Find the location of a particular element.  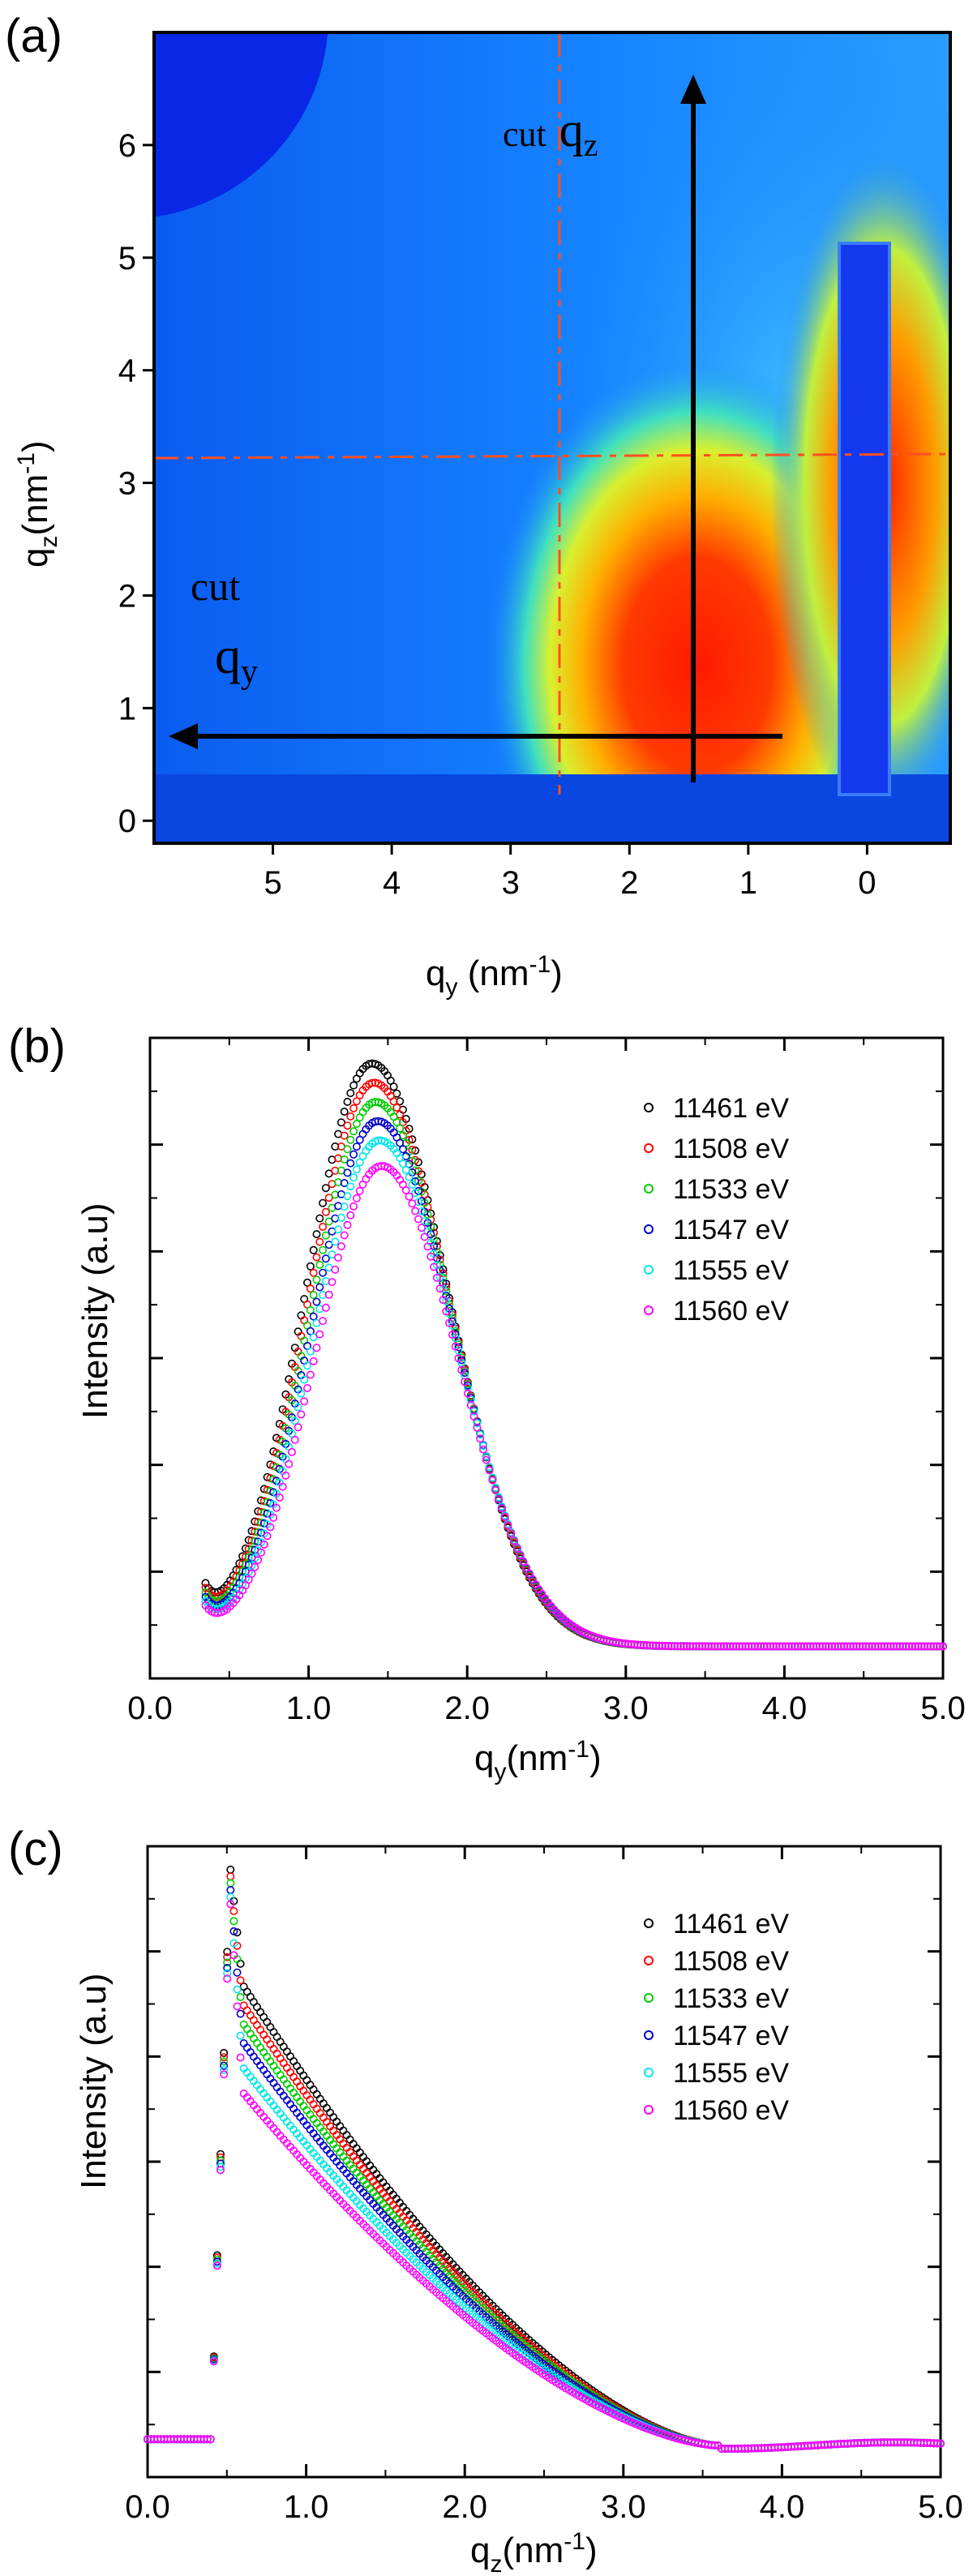

x-tick-label: 3 is located at coordinates (511, 883).